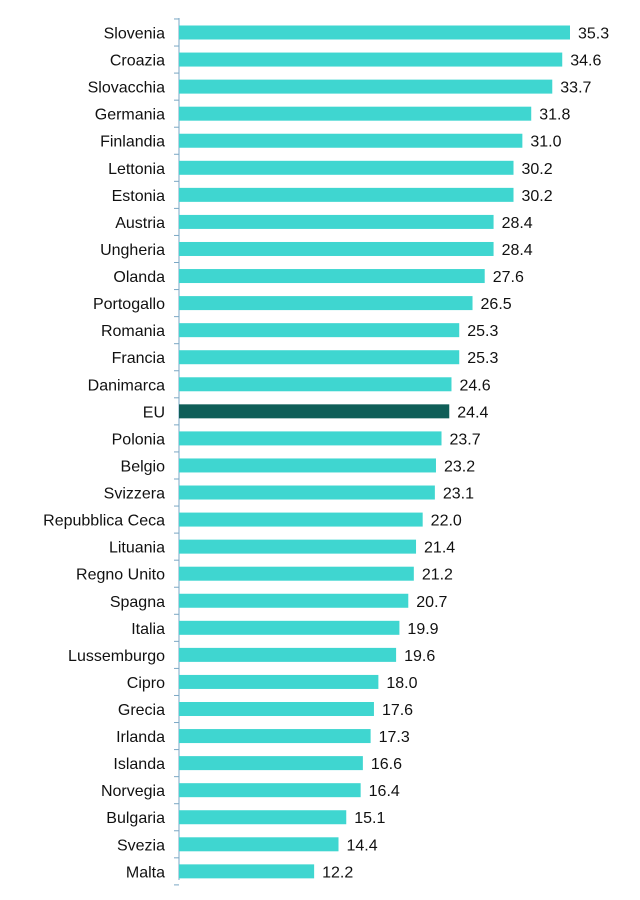 This screenshot has width=640, height=900. Describe the element at coordinates (585, 61) in the screenshot. I see `value-label: 34.6` at that location.